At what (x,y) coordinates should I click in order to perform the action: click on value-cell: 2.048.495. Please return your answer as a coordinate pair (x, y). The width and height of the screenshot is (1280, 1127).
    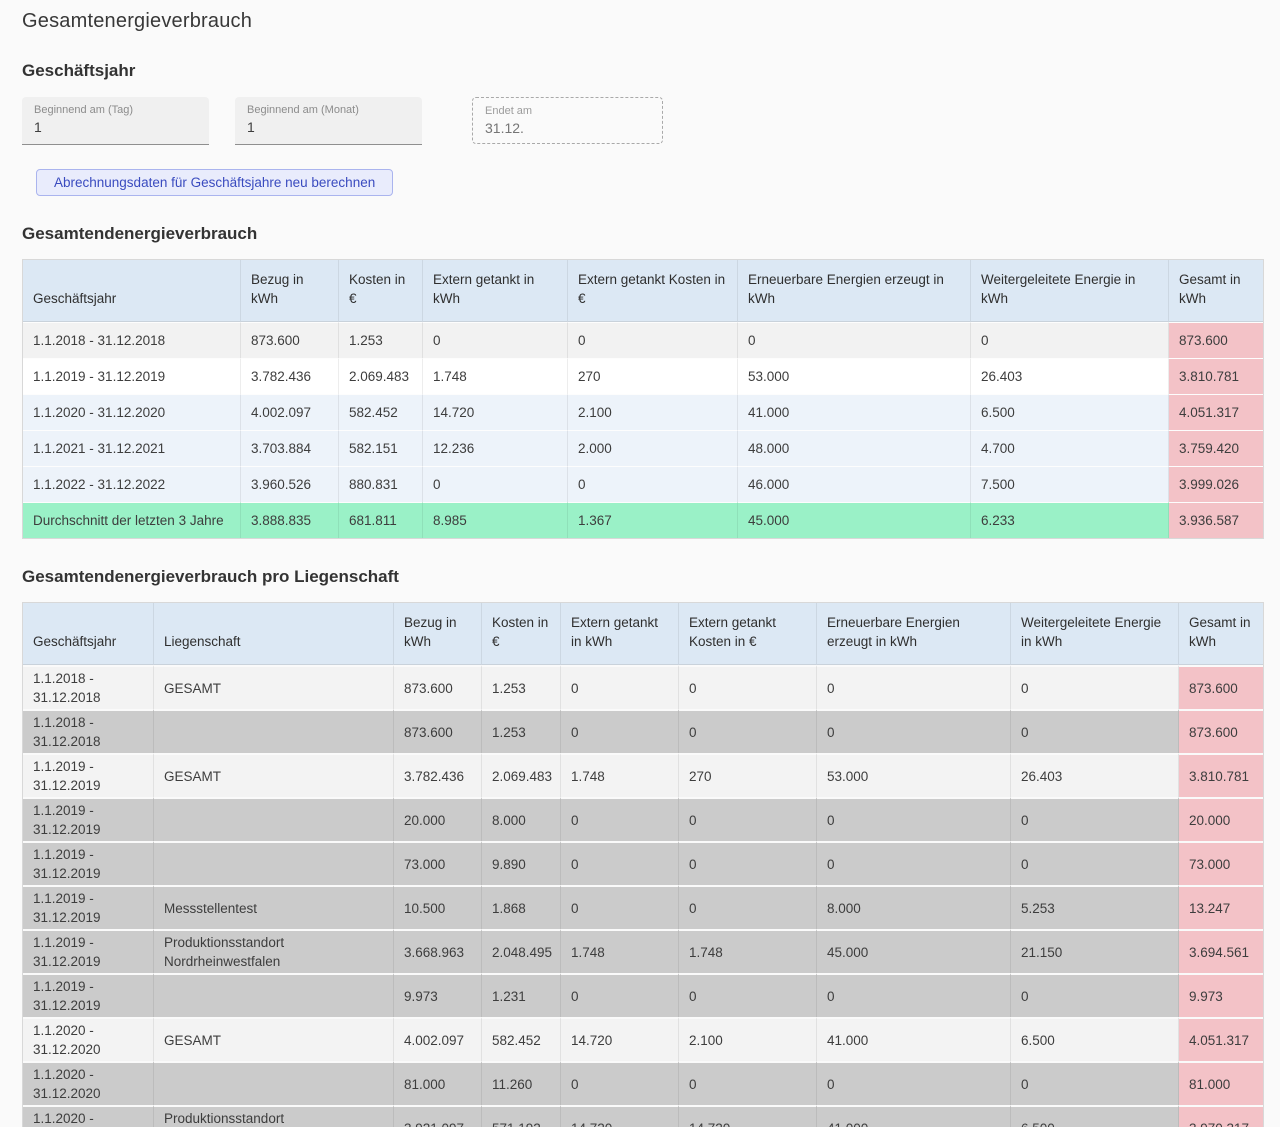
    Looking at the image, I should click on (521, 951).